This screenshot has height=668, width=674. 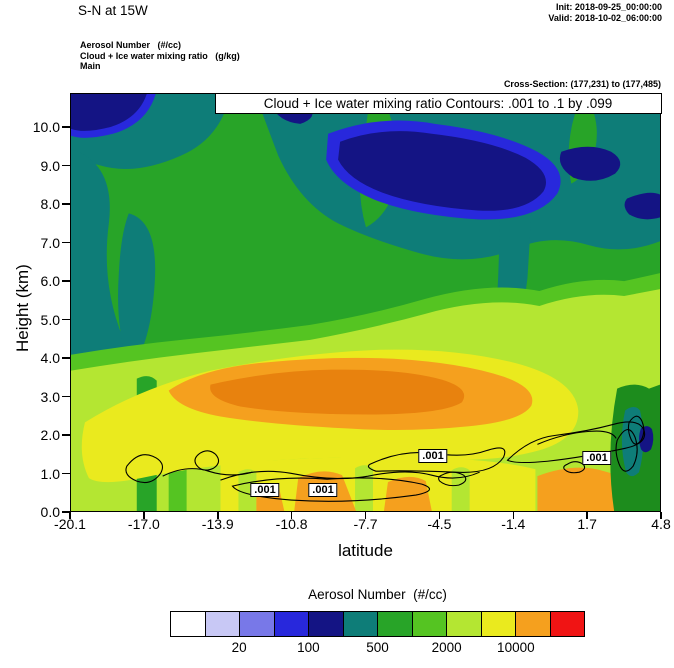 What do you see at coordinates (44, 300) in the screenshot?
I see `y-axis-ticks: 0.0 1.0 2.0 3.0 4.0 5.0 6.0 7.0 8.0 9.0 10.0` at bounding box center [44, 300].